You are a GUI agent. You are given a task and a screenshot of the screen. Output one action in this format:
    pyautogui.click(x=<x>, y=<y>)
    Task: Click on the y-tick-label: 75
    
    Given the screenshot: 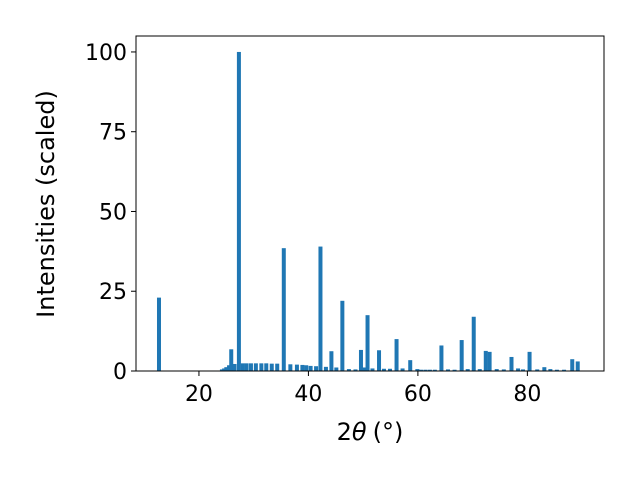 What is the action you would take?
    pyautogui.click(x=113, y=133)
    